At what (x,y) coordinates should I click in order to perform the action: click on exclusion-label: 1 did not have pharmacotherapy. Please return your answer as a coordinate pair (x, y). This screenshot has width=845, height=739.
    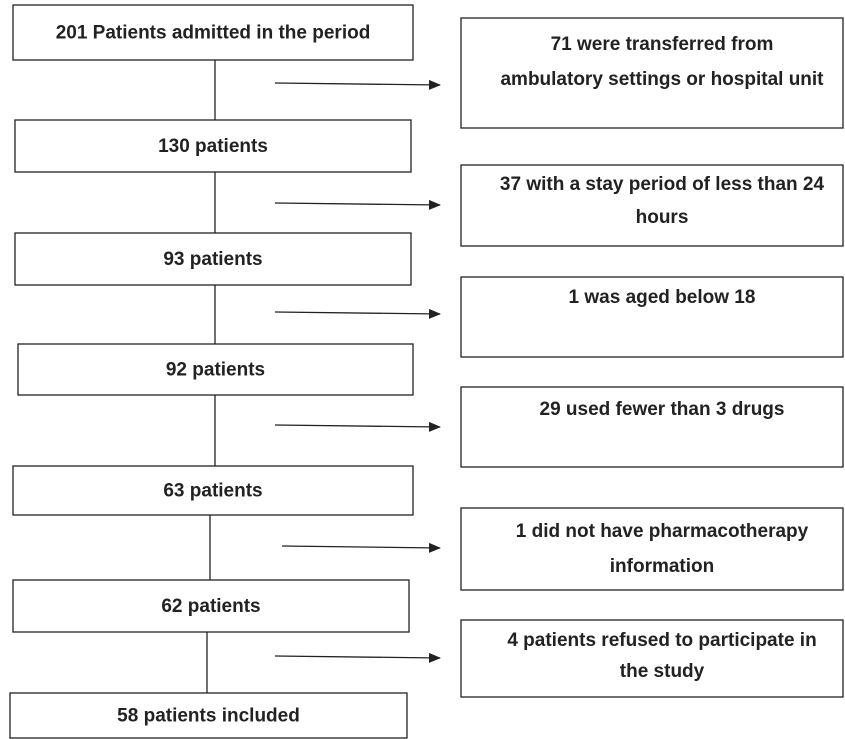
    Looking at the image, I should click on (662, 531).